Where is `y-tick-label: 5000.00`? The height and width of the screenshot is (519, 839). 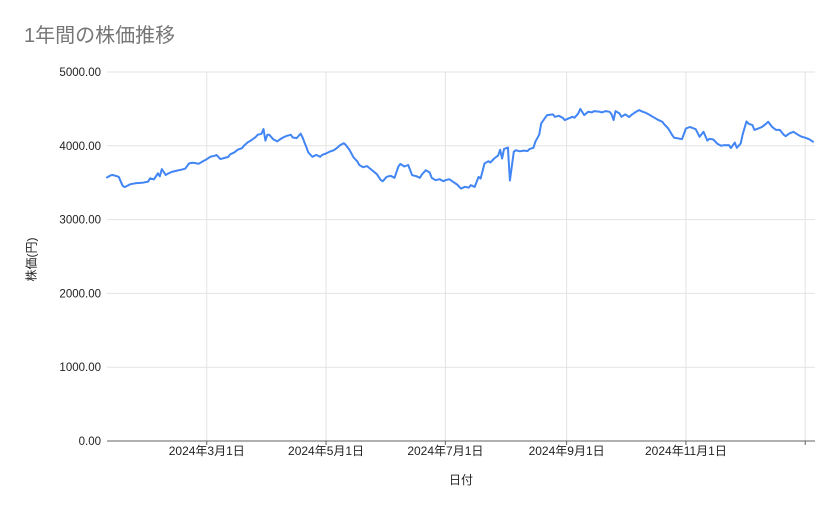
y-tick-label: 5000.00 is located at coordinates (80, 73).